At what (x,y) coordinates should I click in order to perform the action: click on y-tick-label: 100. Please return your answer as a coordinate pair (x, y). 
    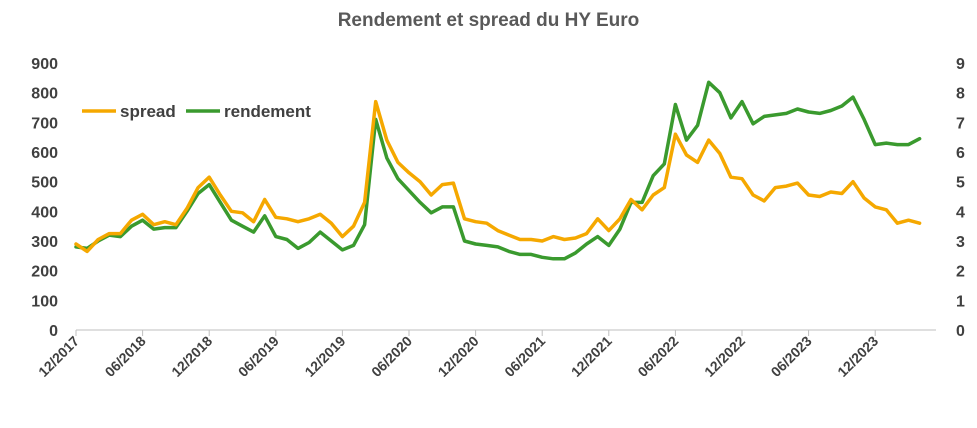
    Looking at the image, I should click on (44, 301).